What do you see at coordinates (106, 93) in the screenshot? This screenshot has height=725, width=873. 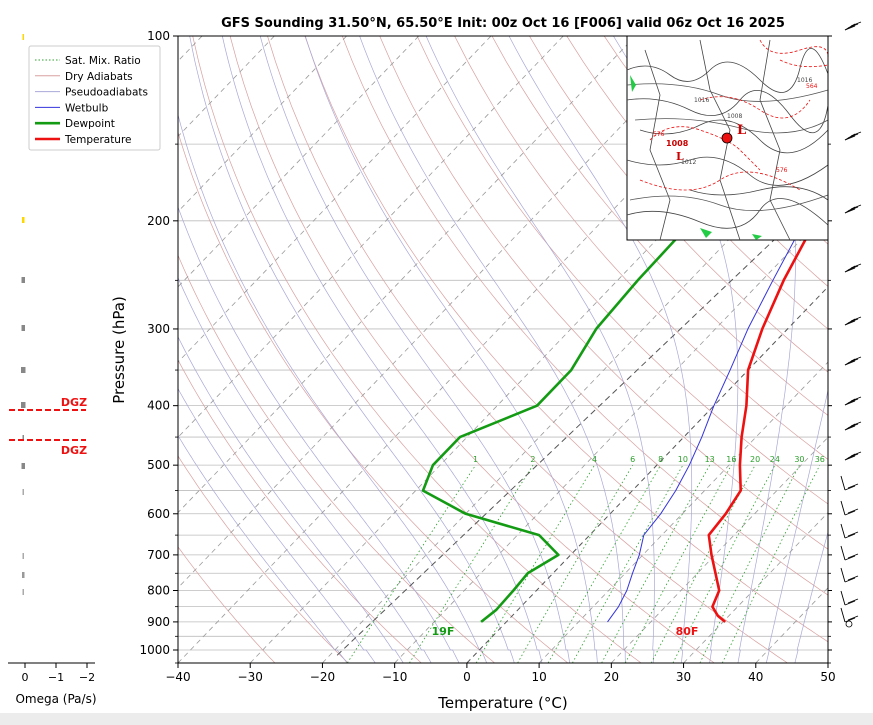 I see `legend-label: Pseudoadiabats` at bounding box center [106, 93].